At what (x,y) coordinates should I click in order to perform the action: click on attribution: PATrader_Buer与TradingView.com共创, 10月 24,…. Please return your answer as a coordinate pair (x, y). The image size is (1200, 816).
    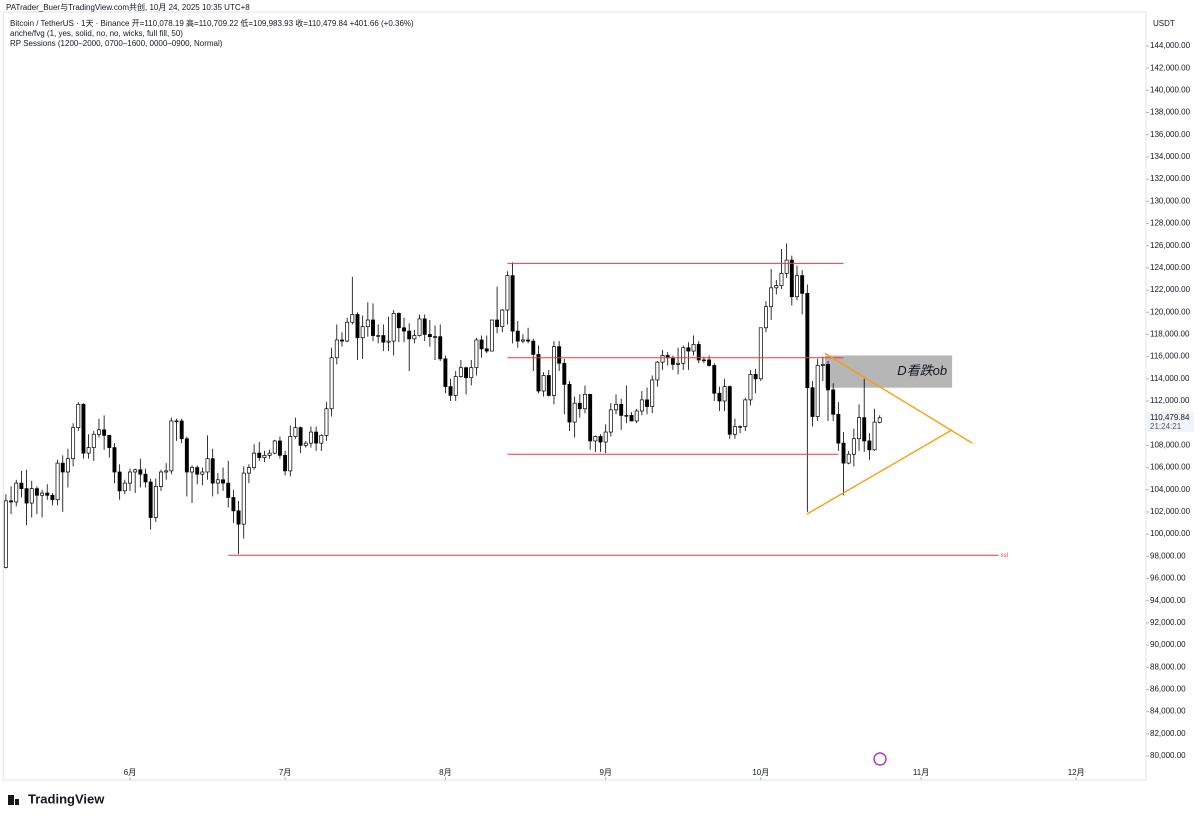
    Looking at the image, I should click on (128, 7).